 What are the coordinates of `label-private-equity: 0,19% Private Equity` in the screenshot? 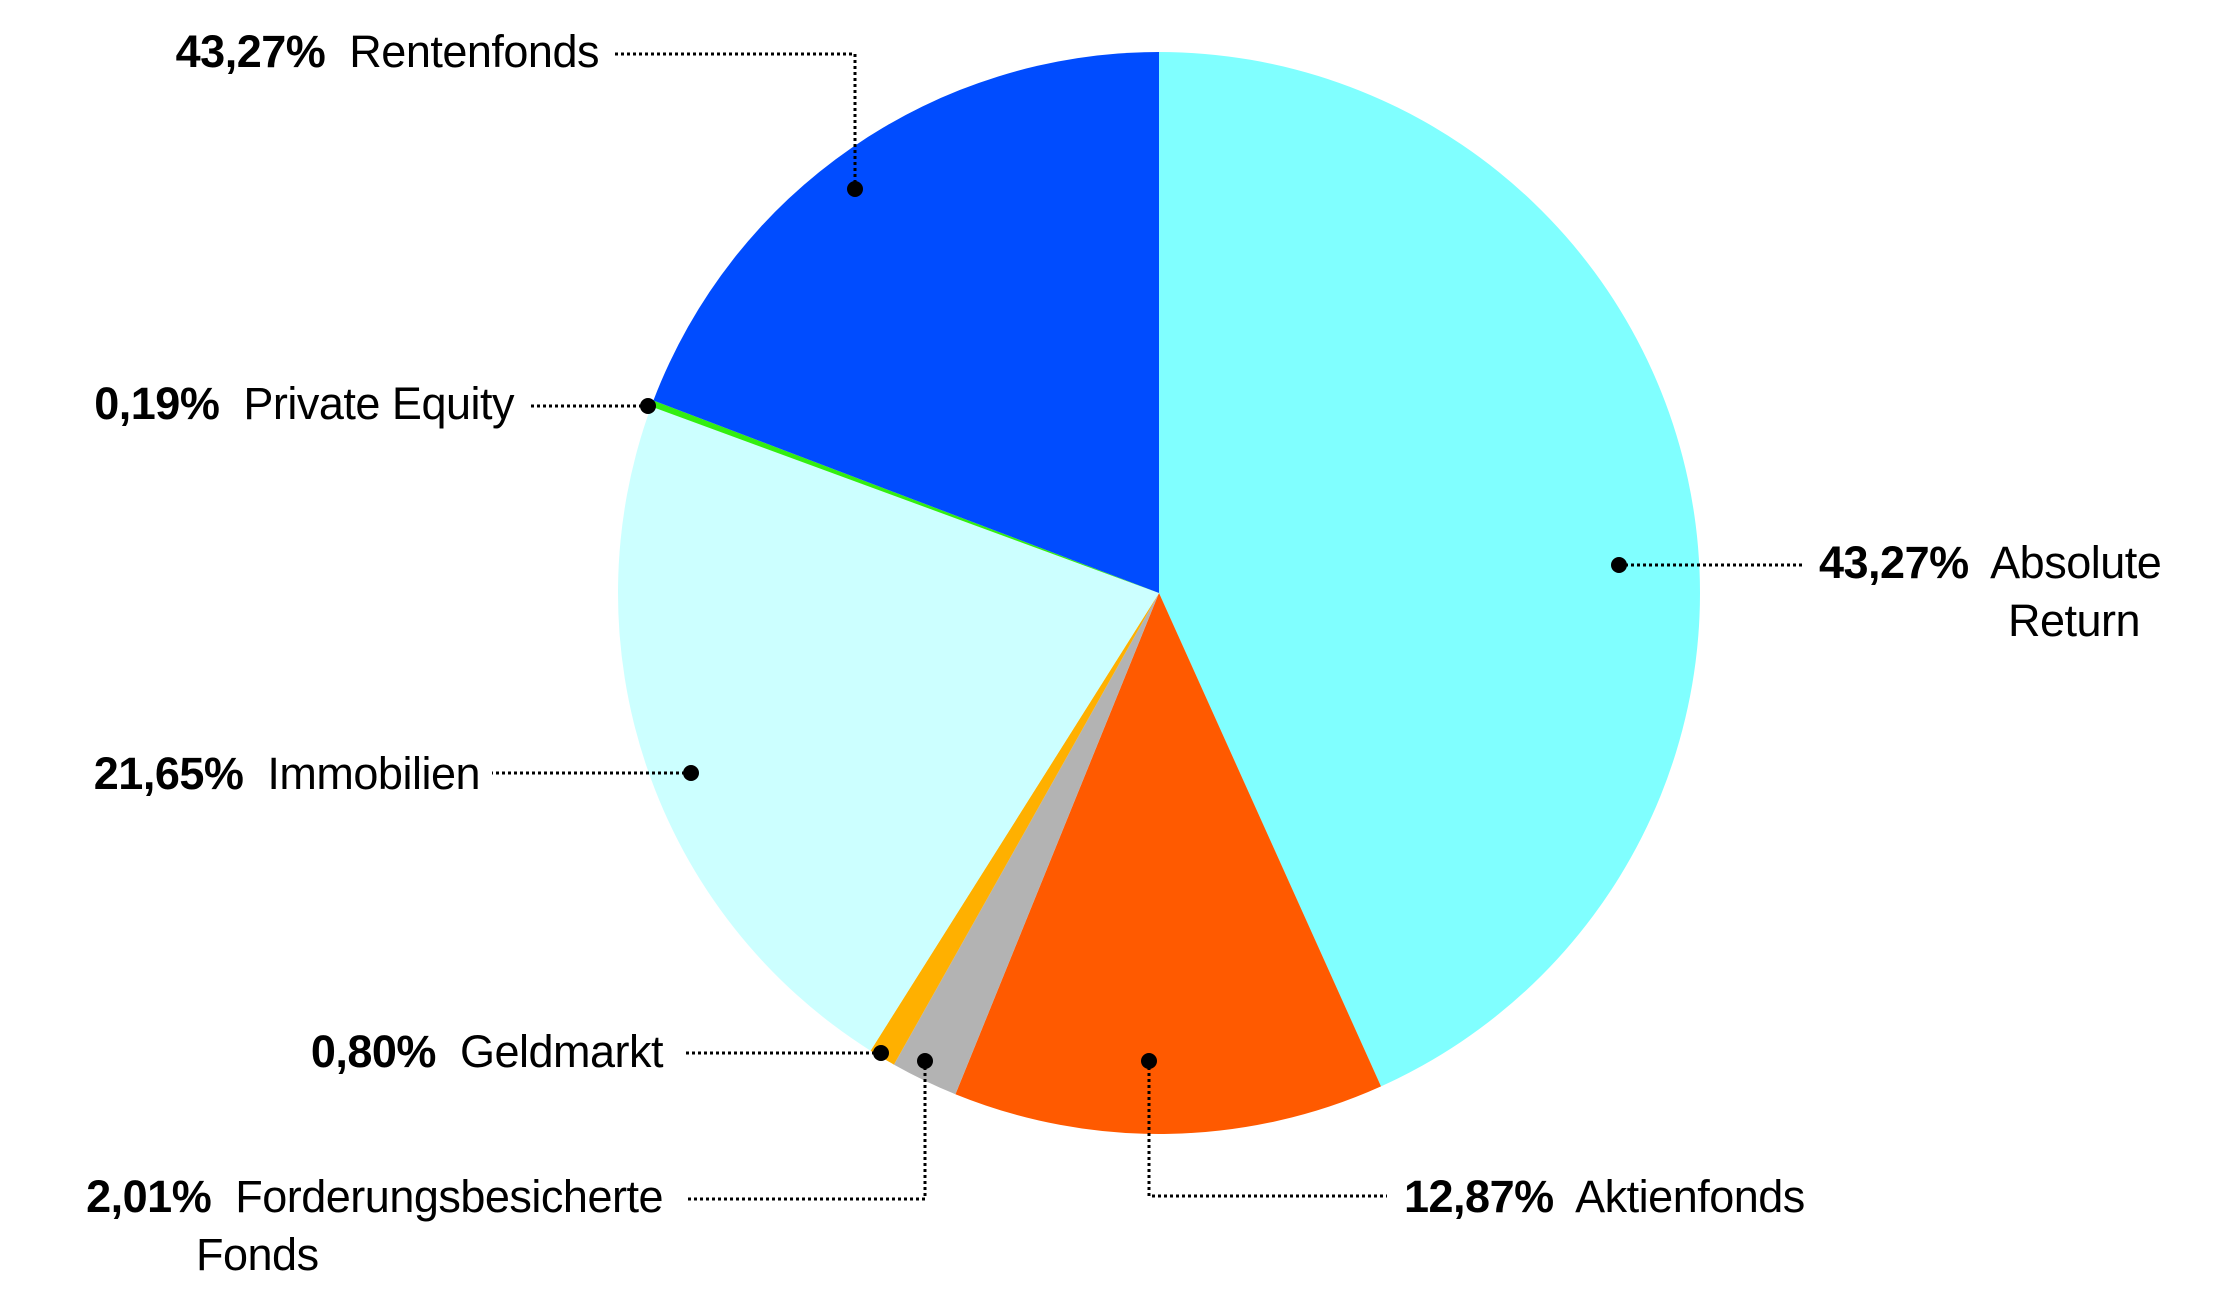 It's located at (304, 403).